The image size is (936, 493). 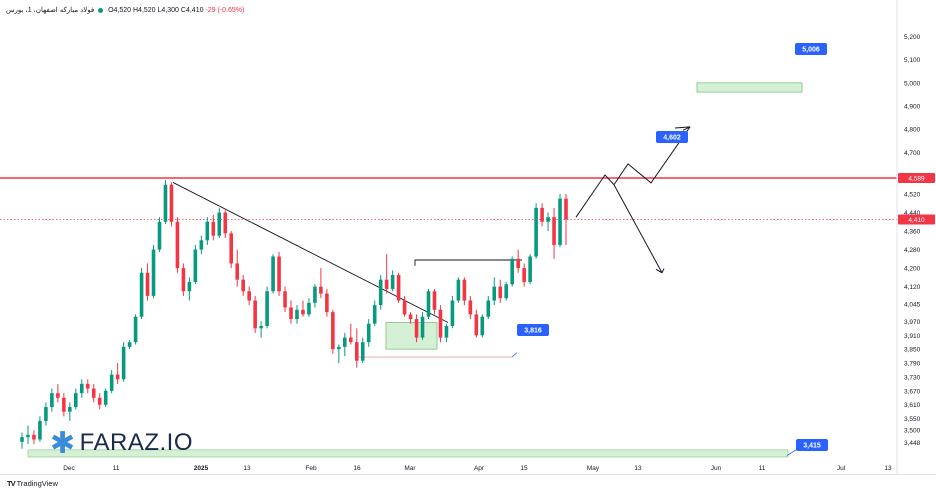 What do you see at coordinates (912, 37) in the screenshot?
I see `y-tick-label: 5,200` at bounding box center [912, 37].